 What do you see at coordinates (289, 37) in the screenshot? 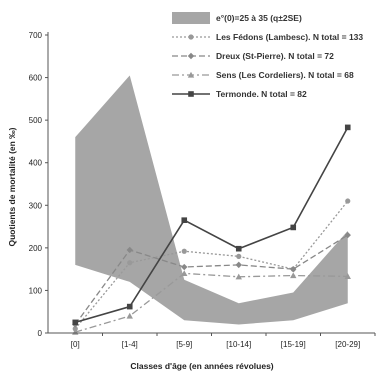
I see `legend-label-1: Les Fédons (Lambesc). N total = 133` at bounding box center [289, 37].